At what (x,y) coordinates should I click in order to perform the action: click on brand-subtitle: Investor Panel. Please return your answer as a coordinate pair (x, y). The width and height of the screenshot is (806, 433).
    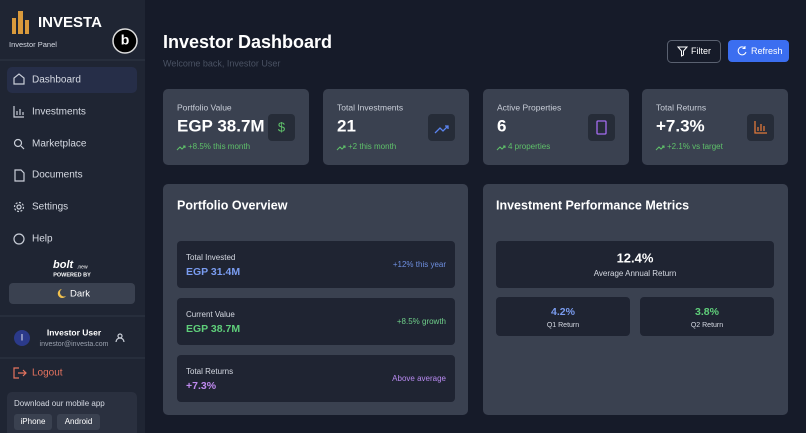
    Looking at the image, I should click on (33, 44).